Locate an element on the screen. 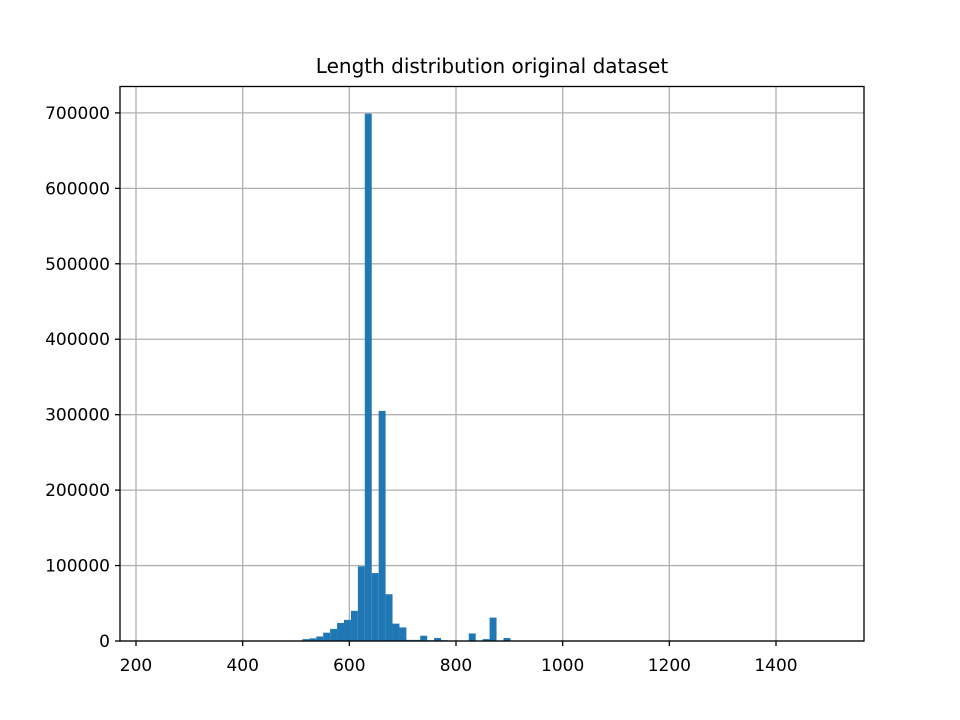 This screenshot has width=960, height=720. x-tick-label: 1200 is located at coordinates (669, 666).